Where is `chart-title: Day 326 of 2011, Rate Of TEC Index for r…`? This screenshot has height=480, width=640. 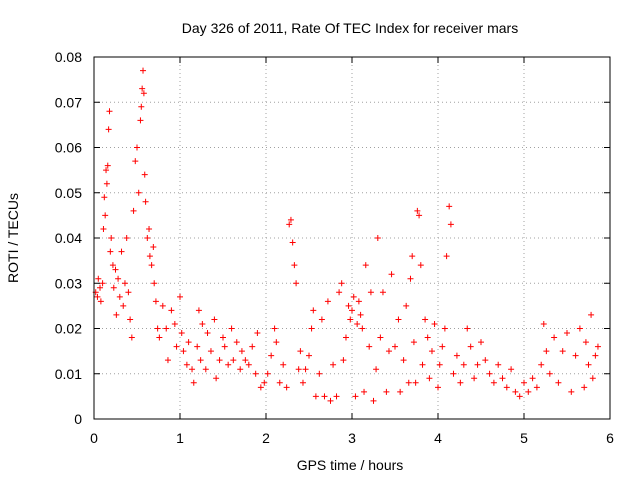
chart-title: Day 326 of 2011, Rate Of TEC Index for r… is located at coordinates (350, 28).